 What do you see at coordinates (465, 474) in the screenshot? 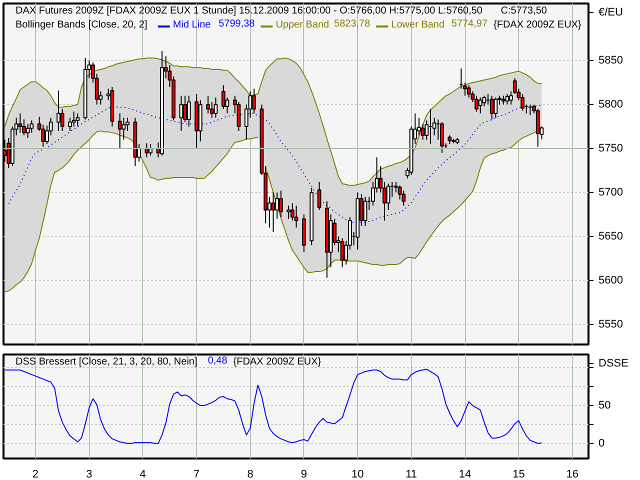
I see `x-tick-label: 14` at bounding box center [465, 474].